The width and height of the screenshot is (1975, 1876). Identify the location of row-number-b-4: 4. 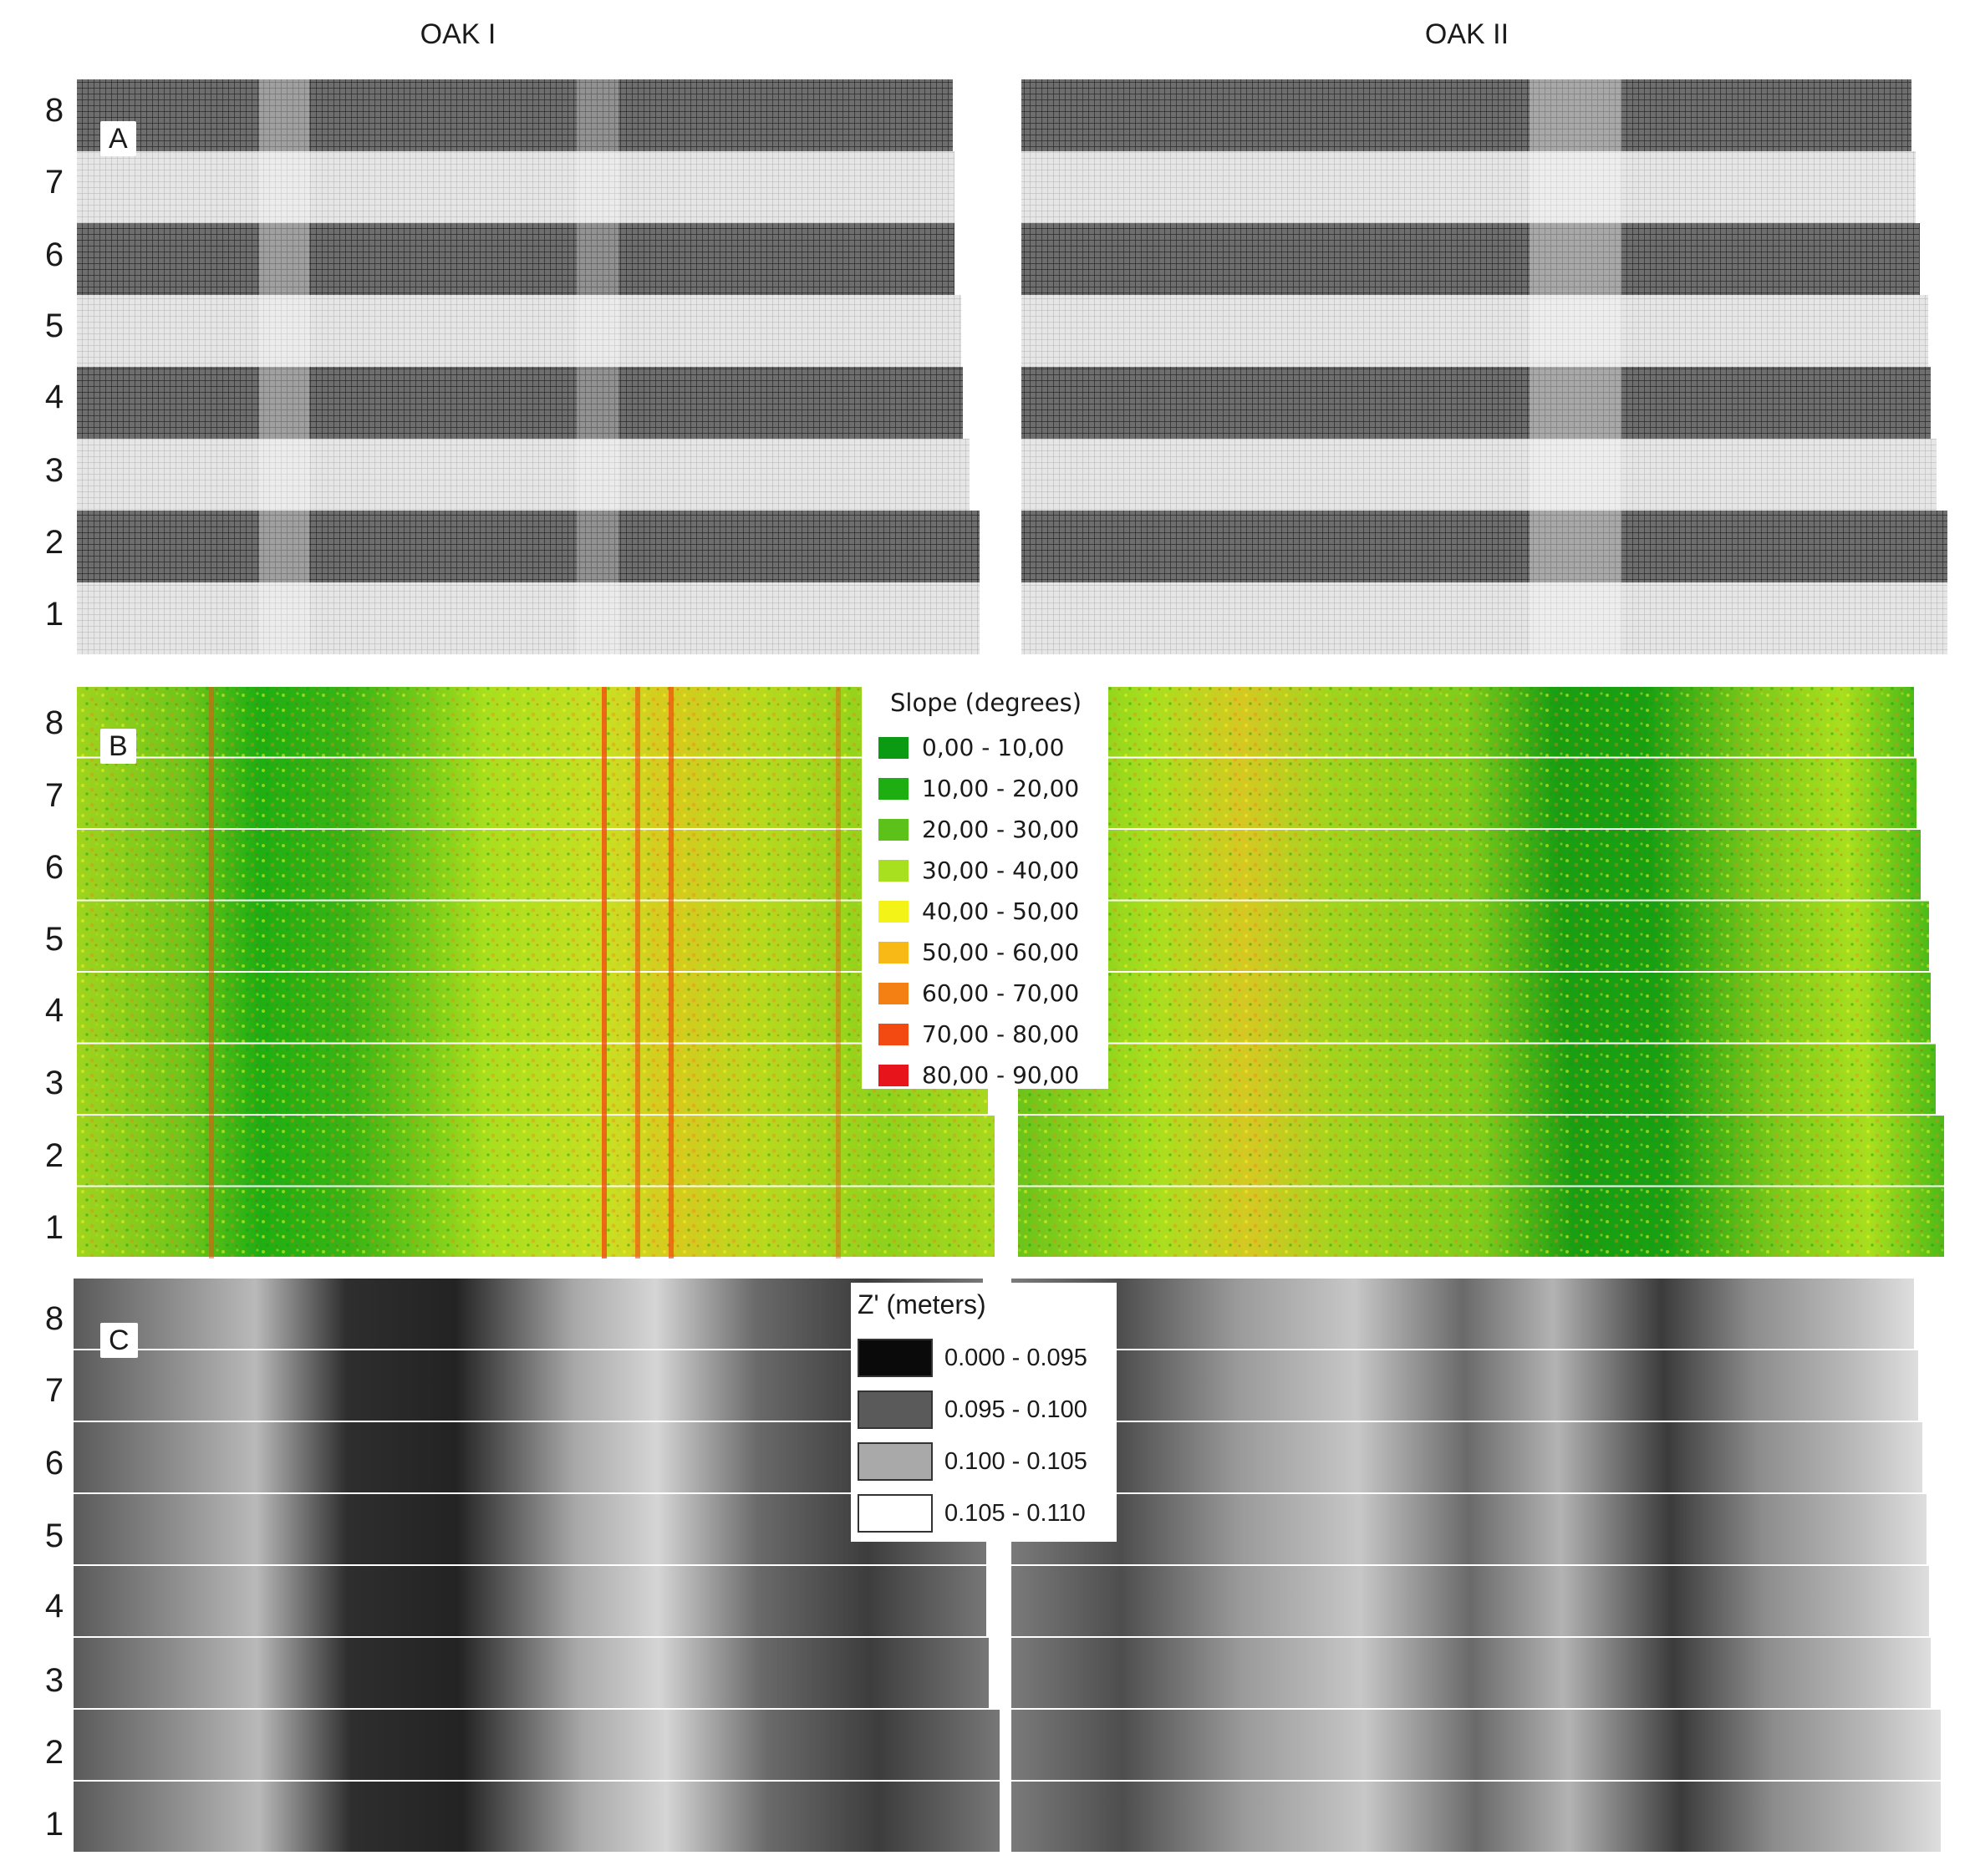
(54, 1010).